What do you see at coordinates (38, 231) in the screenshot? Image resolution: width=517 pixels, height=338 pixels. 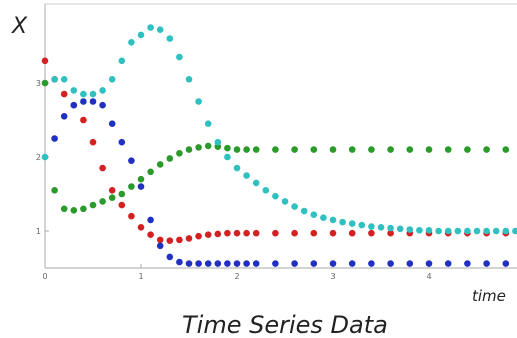 I see `y-tick-label: 1` at bounding box center [38, 231].